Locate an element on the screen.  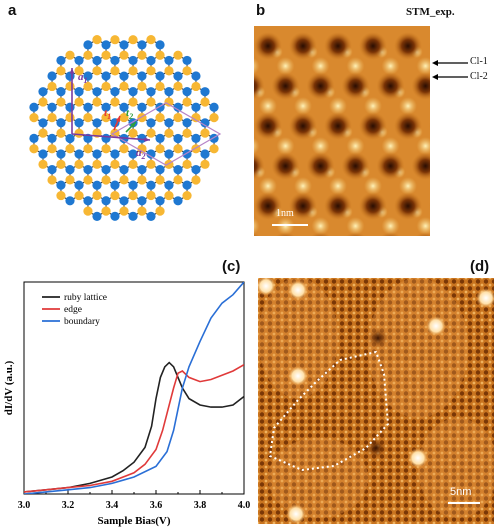
annotation-cl-1: Cl-1 is located at coordinates (479, 61).